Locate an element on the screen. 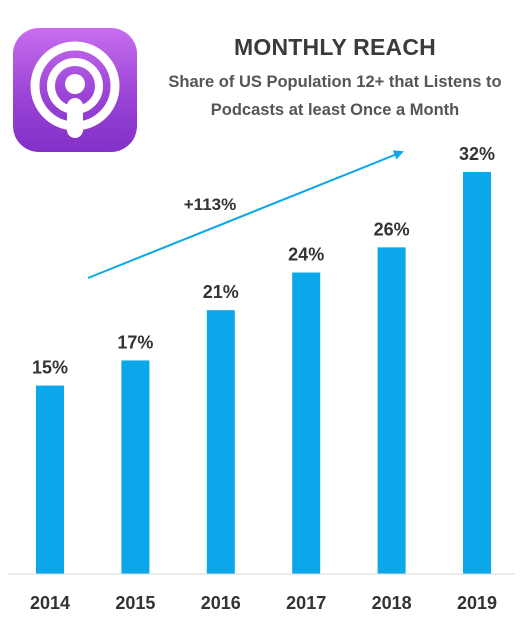 This screenshot has width=521, height=629. trend-arrow is located at coordinates (245, 214).